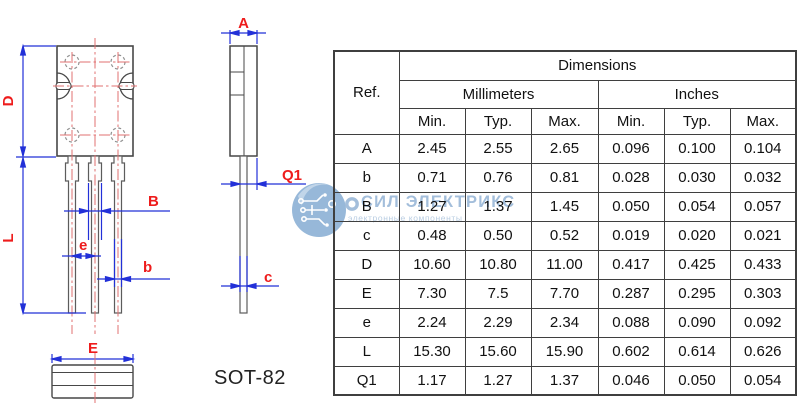  What do you see at coordinates (597, 65) in the screenshot?
I see `table-title-dimensions: Dimensions` at bounding box center [597, 65].